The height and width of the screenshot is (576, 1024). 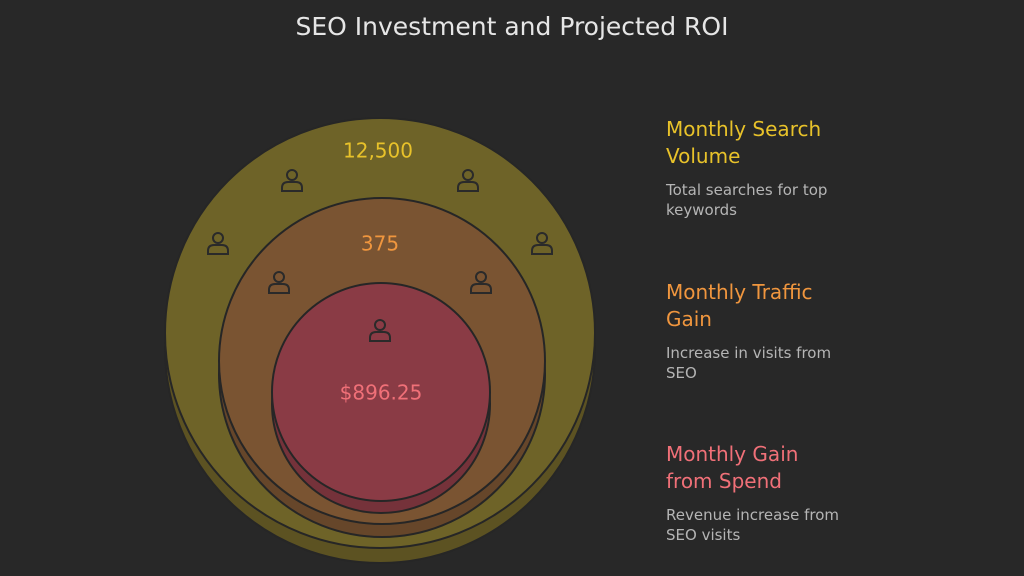 What do you see at coordinates (681, 373) in the screenshot?
I see `description-line: SEO` at bounding box center [681, 373].